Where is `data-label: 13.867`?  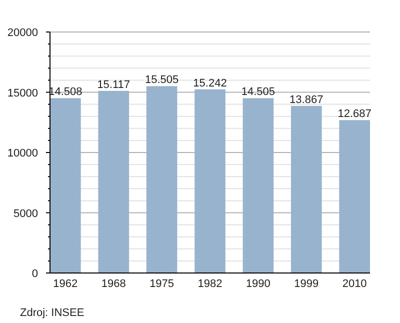
data-label: 13.867 is located at coordinates (307, 100).